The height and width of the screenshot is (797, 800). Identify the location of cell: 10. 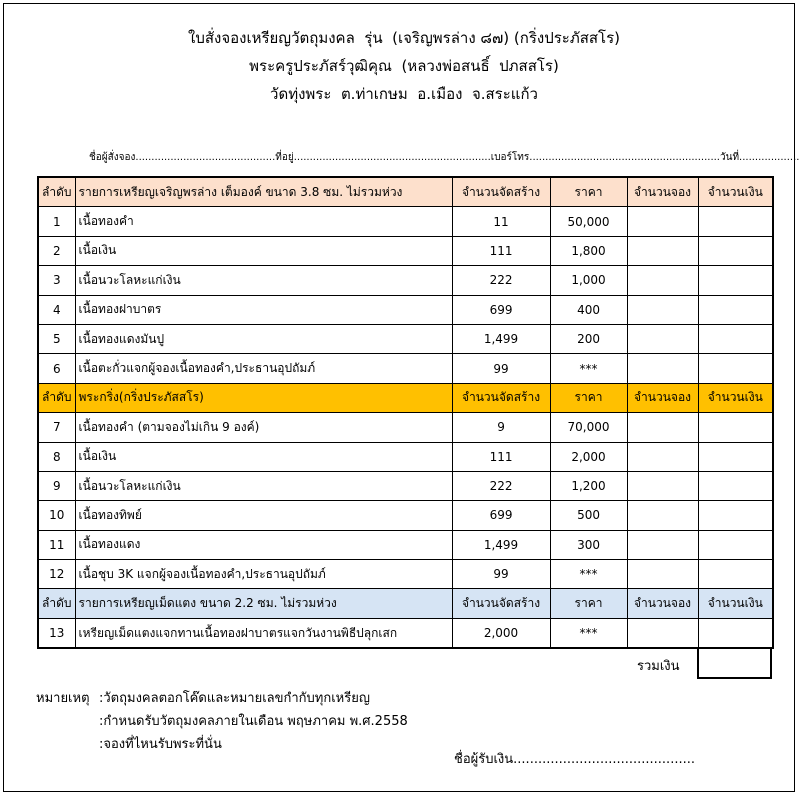
(56, 515).